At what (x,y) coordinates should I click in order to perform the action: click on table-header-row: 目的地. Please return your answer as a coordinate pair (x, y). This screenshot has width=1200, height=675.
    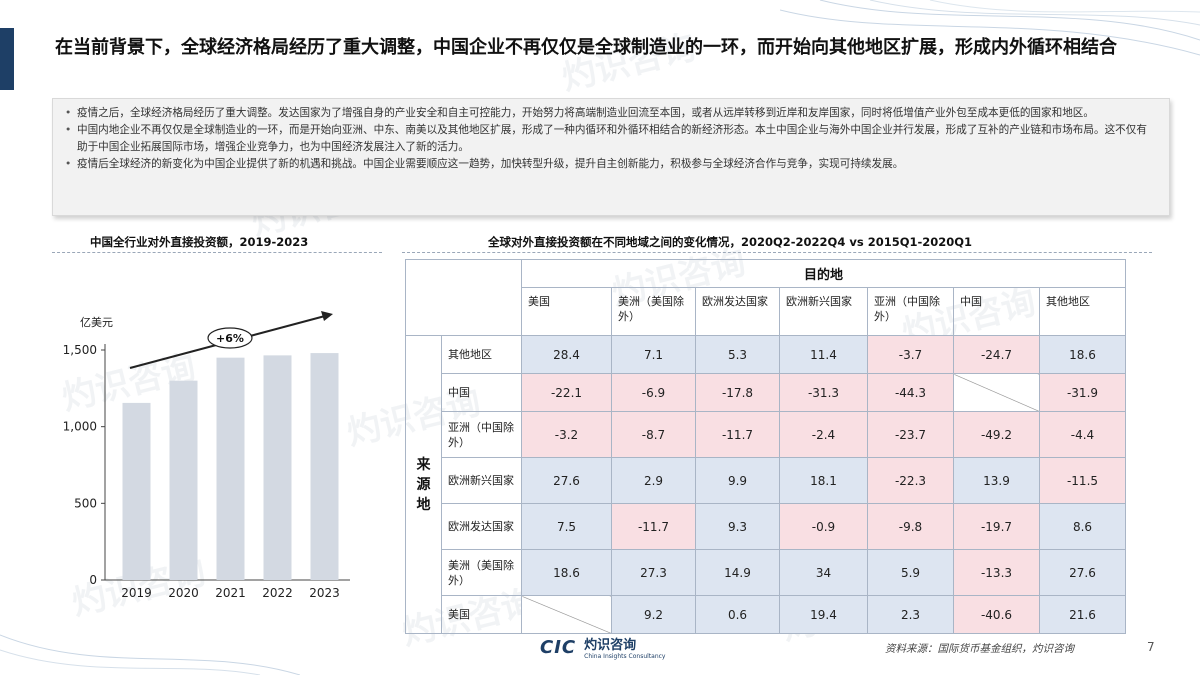
    Looking at the image, I should click on (765, 297).